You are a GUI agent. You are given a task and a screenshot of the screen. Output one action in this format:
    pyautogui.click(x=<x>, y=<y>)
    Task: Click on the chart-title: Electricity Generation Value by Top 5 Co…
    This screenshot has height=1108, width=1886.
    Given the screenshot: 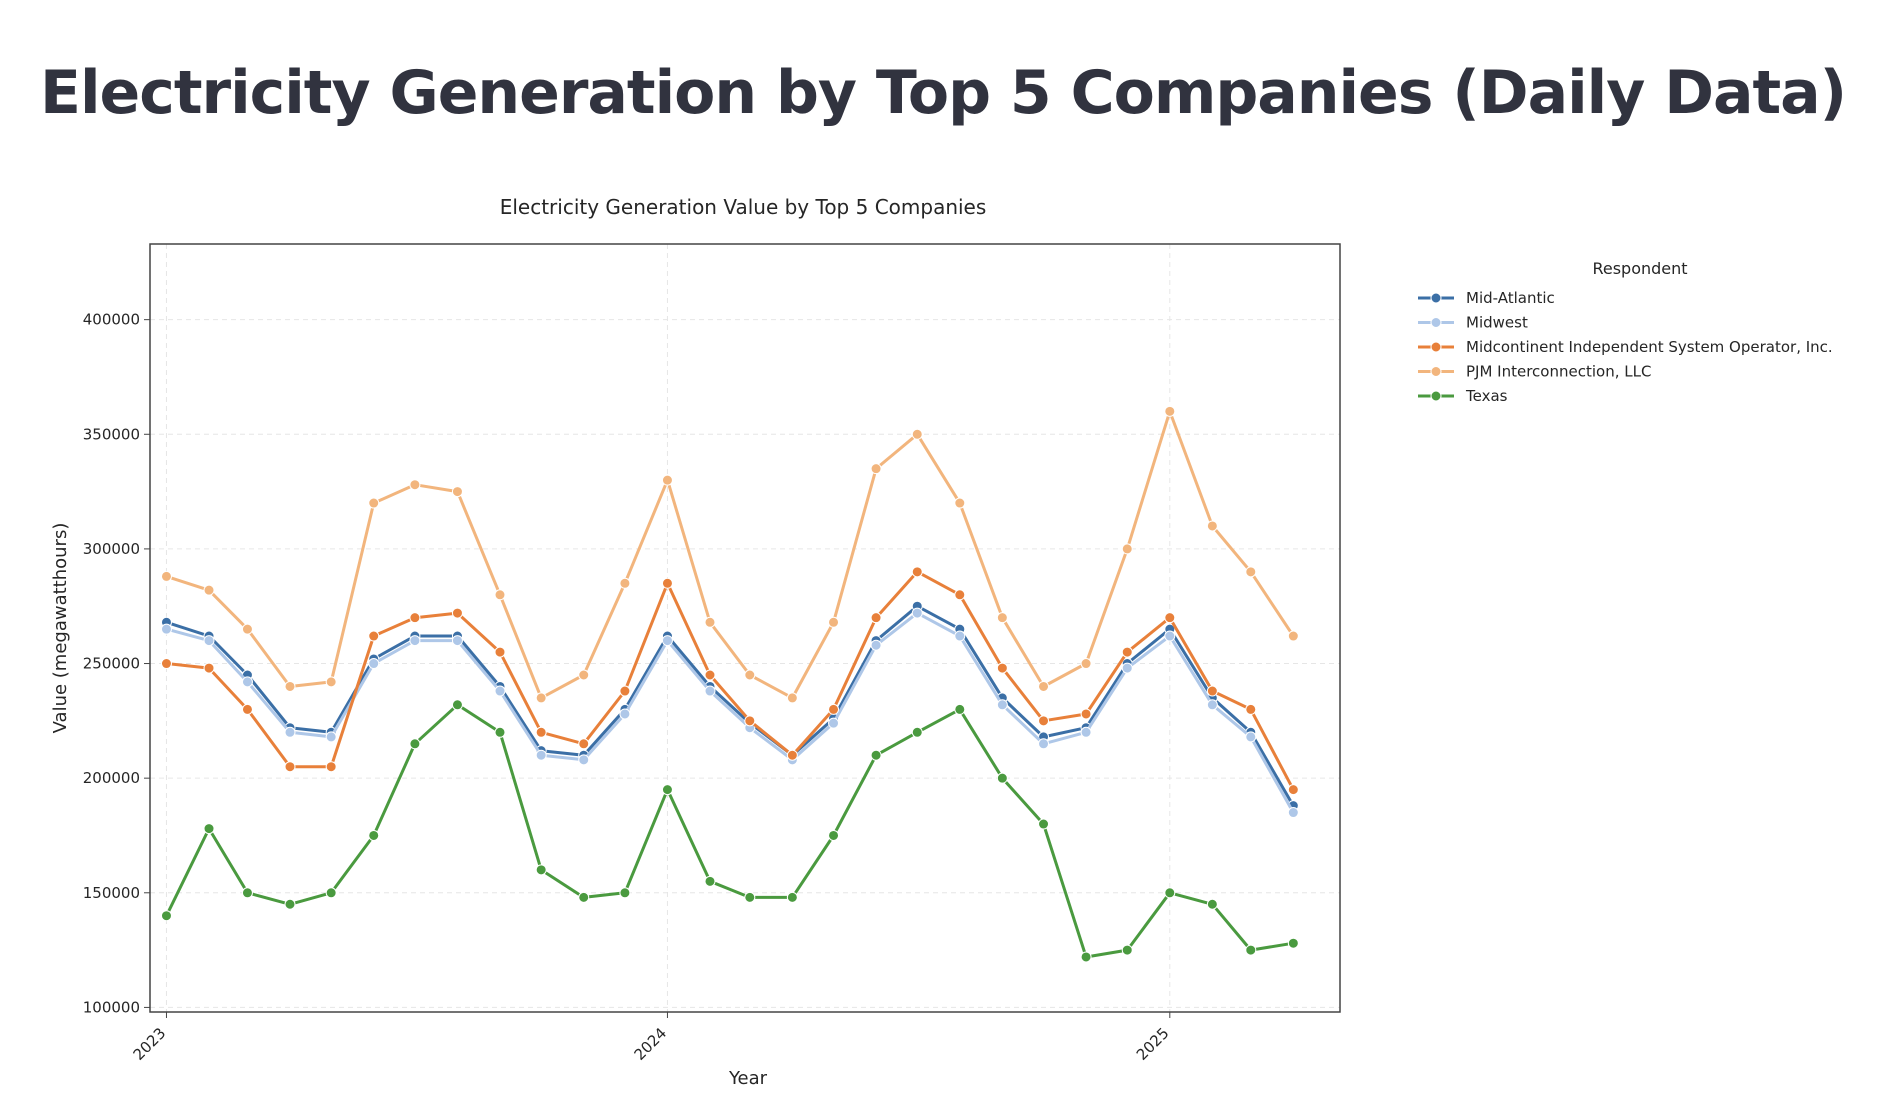 What is the action you would take?
    pyautogui.click(x=743, y=207)
    